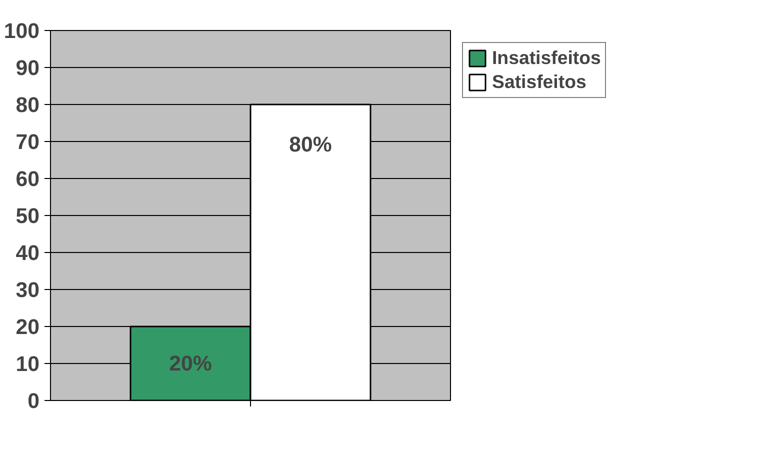 This screenshot has height=464, width=768. Describe the element at coordinates (28, 179) in the screenshot. I see `y-tick-label: 60` at that location.